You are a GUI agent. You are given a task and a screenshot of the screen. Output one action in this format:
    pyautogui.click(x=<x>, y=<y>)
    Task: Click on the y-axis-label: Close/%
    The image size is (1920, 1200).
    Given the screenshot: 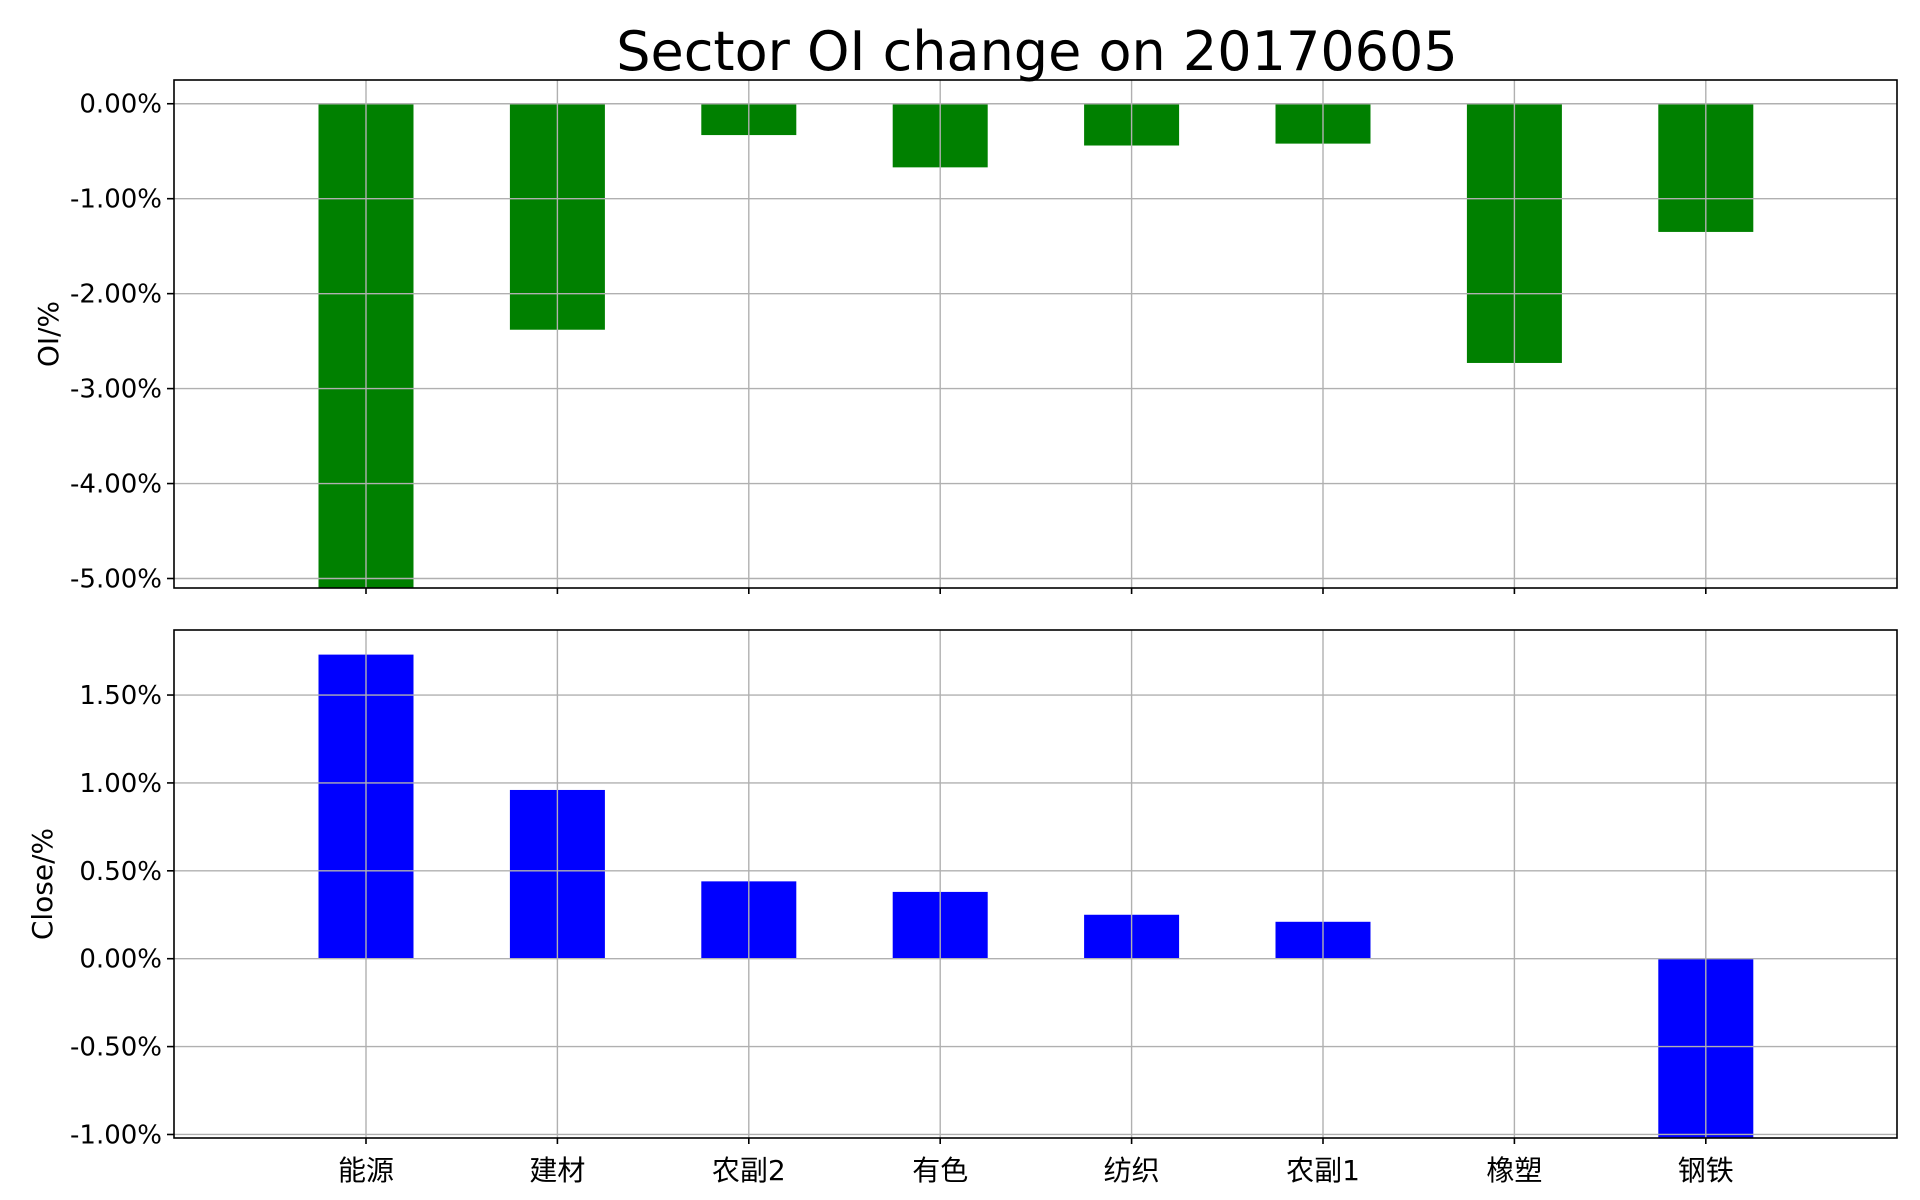 What is the action you would take?
    pyautogui.click(x=42, y=884)
    